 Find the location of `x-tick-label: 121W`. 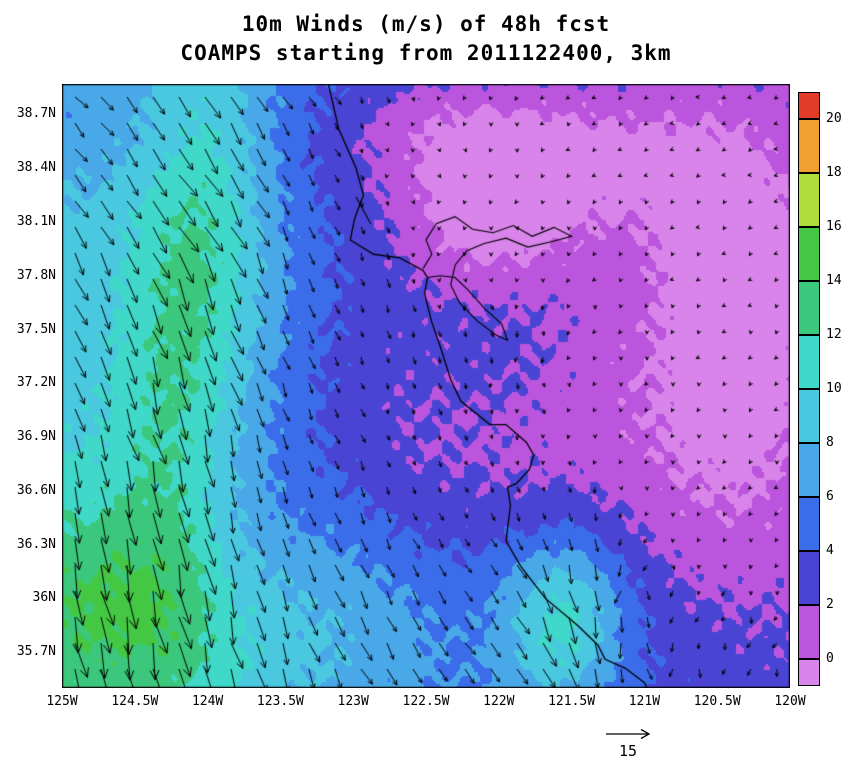

x-tick-label: 121W is located at coordinates (644, 701).